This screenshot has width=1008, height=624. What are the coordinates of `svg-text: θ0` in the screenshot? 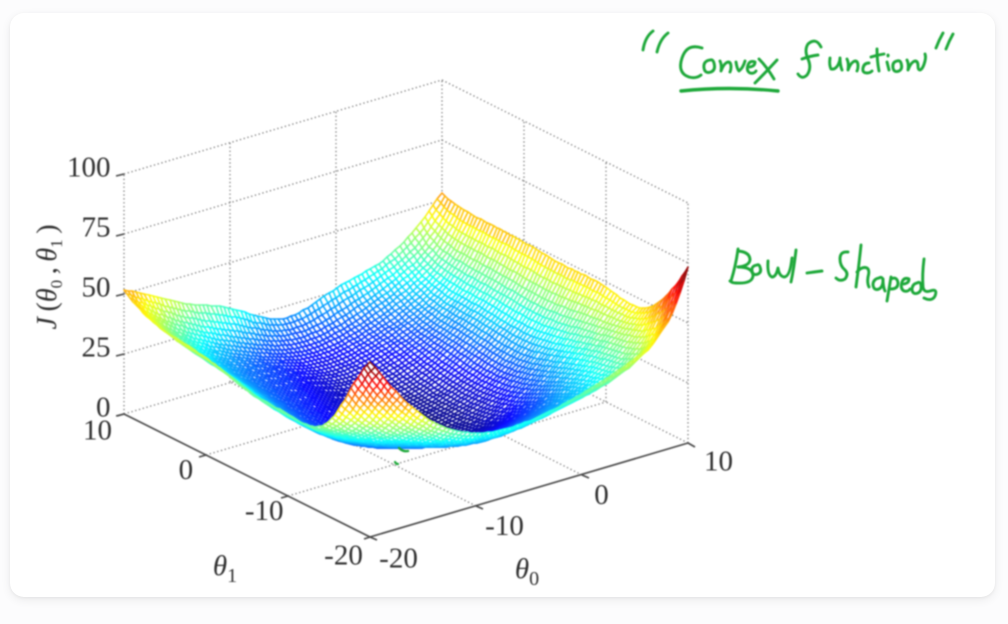 It's located at (527, 571).